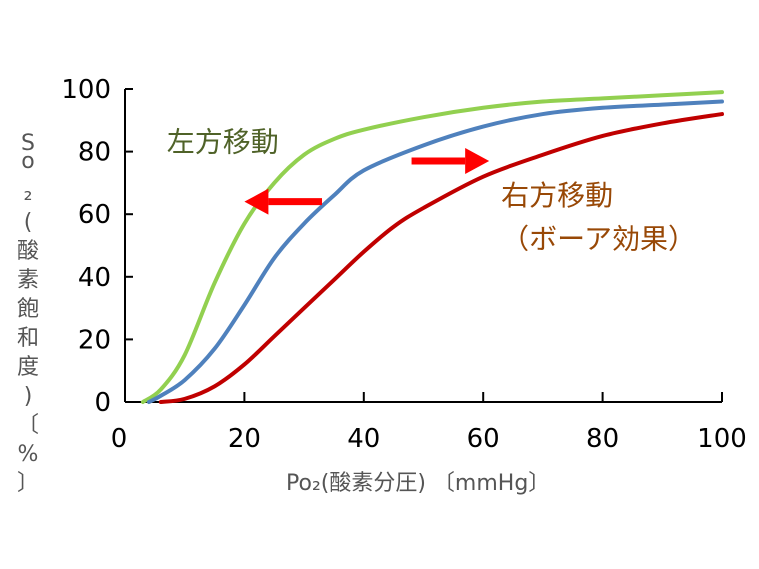 Image resolution: width=759 pixels, height=569 pixels. What do you see at coordinates (86, 90) in the screenshot?
I see `y-tick-label: 100` at bounding box center [86, 90].